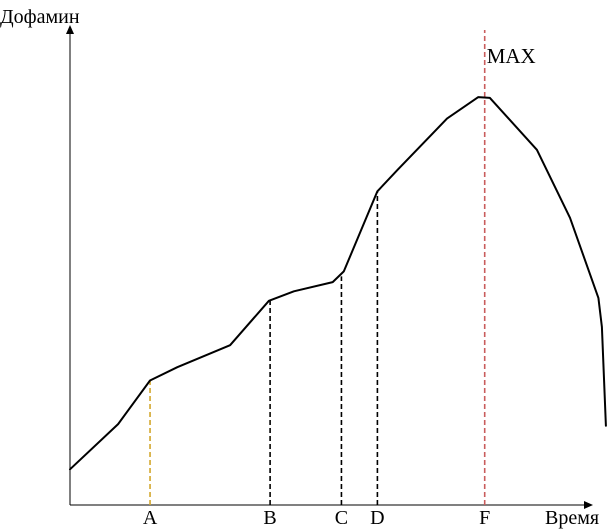 Image resolution: width=614 pixels, height=530 pixels. Describe the element at coordinates (377, 518) in the screenshot. I see `marker-label-d: D` at that location.